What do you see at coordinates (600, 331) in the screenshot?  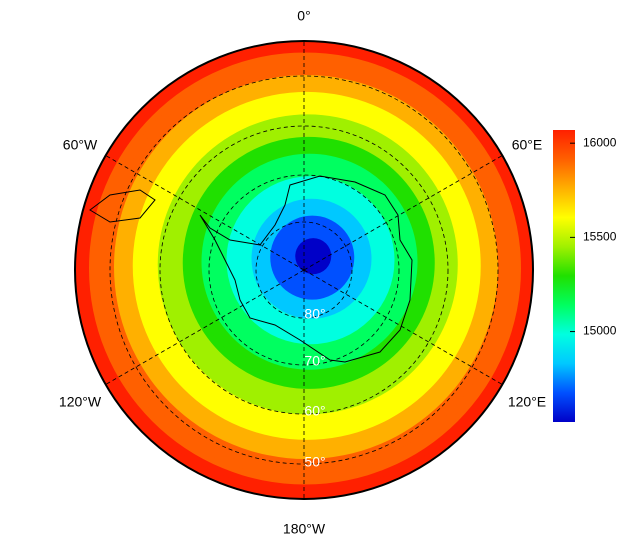 I see `colorbar-tick-label: 15000` at bounding box center [600, 331].